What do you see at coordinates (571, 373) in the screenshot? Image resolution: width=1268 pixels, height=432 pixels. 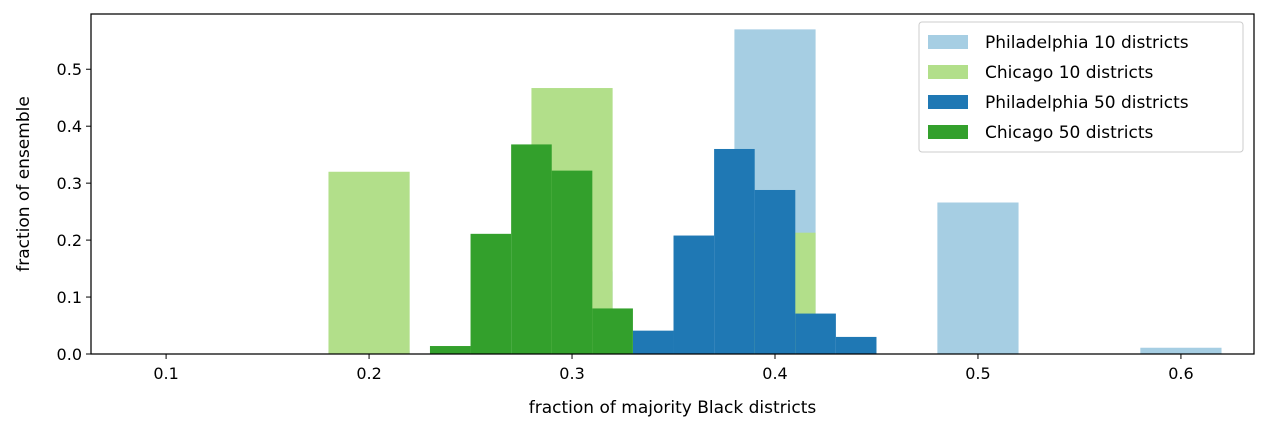 I see `x-tick-label: 0.3` at bounding box center [571, 373].